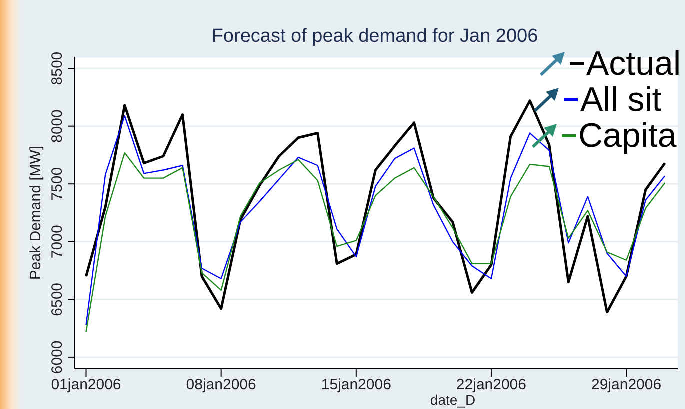 This screenshot has width=685, height=409. Describe the element at coordinates (57, 127) in the screenshot. I see `y-tick-label: 8000` at that location.